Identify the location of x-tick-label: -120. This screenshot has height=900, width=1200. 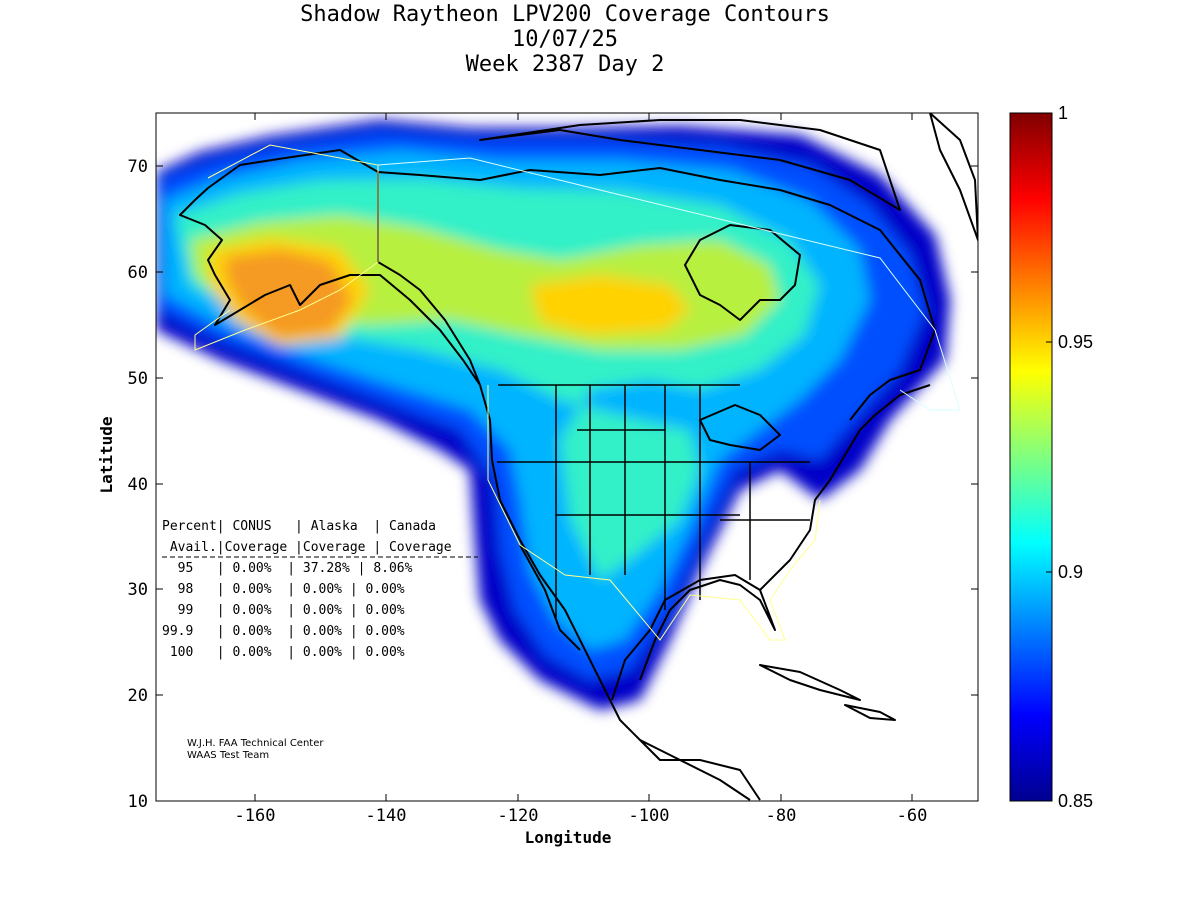
(518, 816).